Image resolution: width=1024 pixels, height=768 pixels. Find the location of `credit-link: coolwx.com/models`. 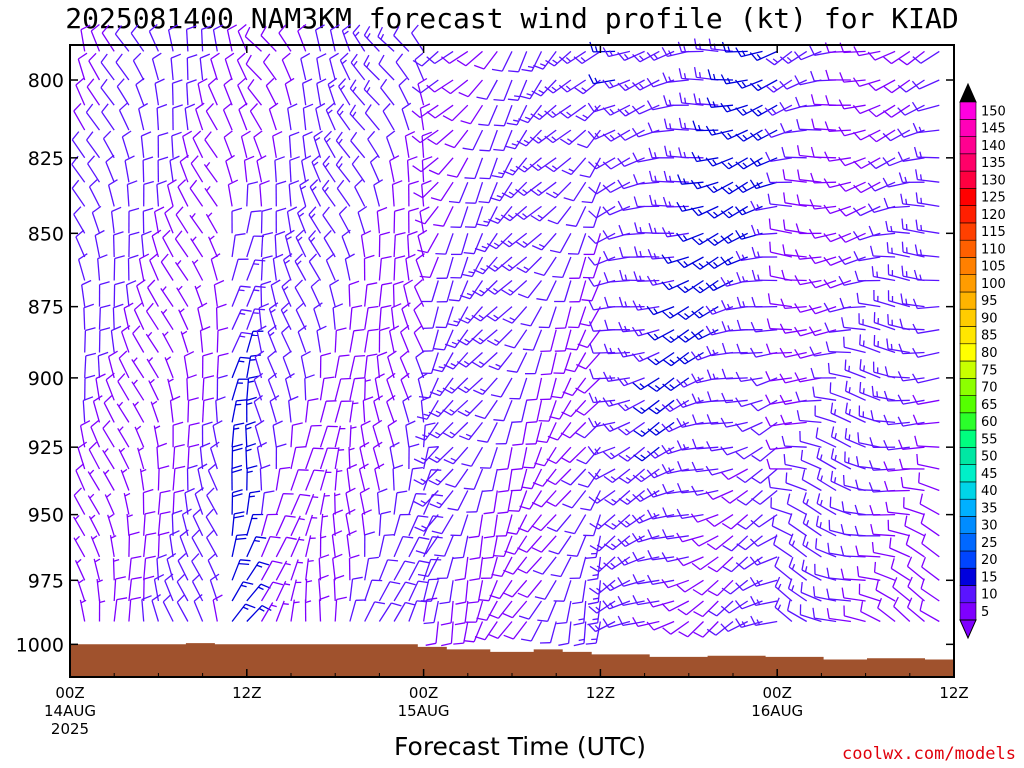

credit-link: coolwx.com/models is located at coordinates (929, 754).